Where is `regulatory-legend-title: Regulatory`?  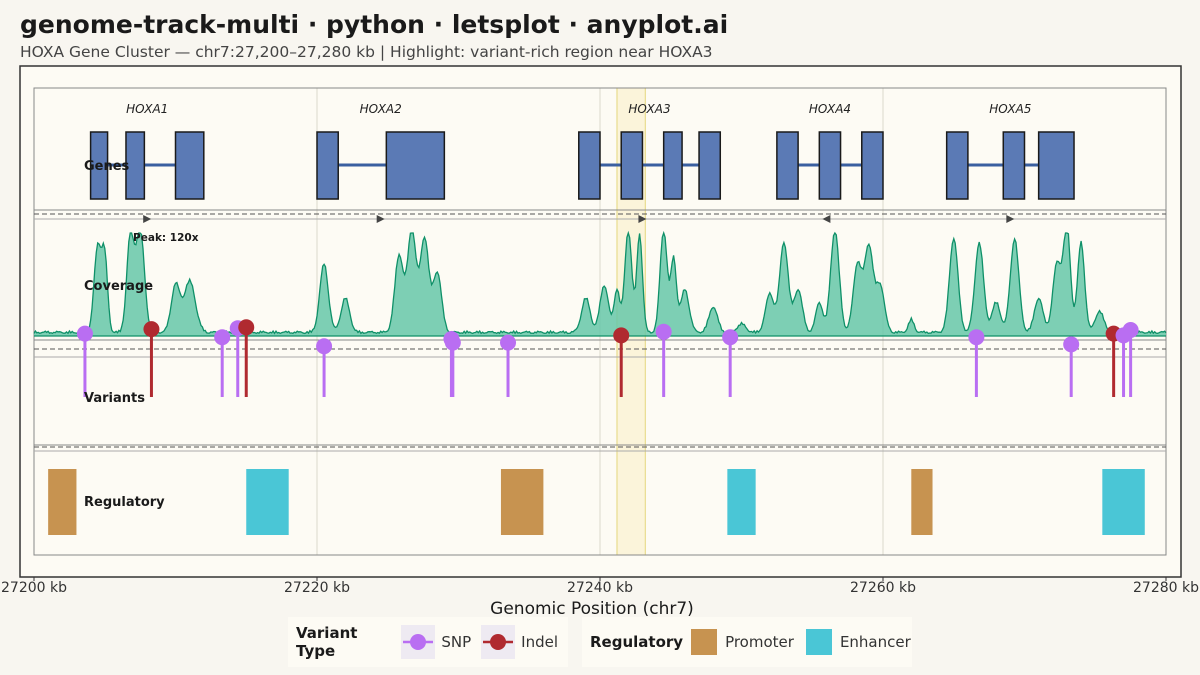 regulatory-legend-title: Regulatory is located at coordinates (637, 642).